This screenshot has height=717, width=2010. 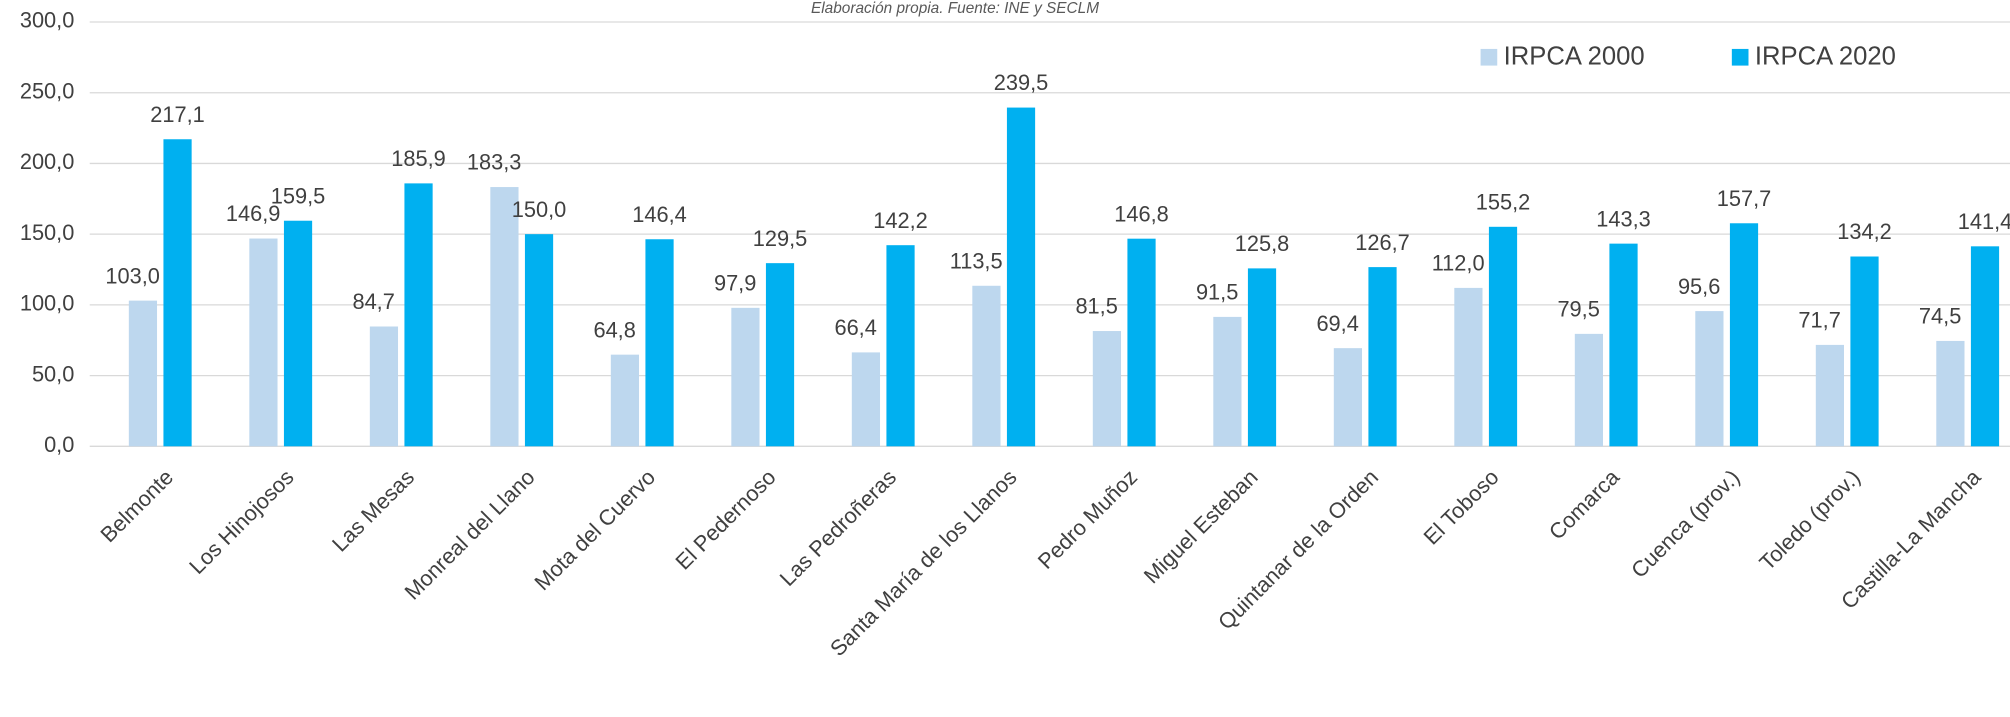 What do you see at coordinates (1574, 57) in the screenshot?
I see `legend-label: IRPCA 2000` at bounding box center [1574, 57].